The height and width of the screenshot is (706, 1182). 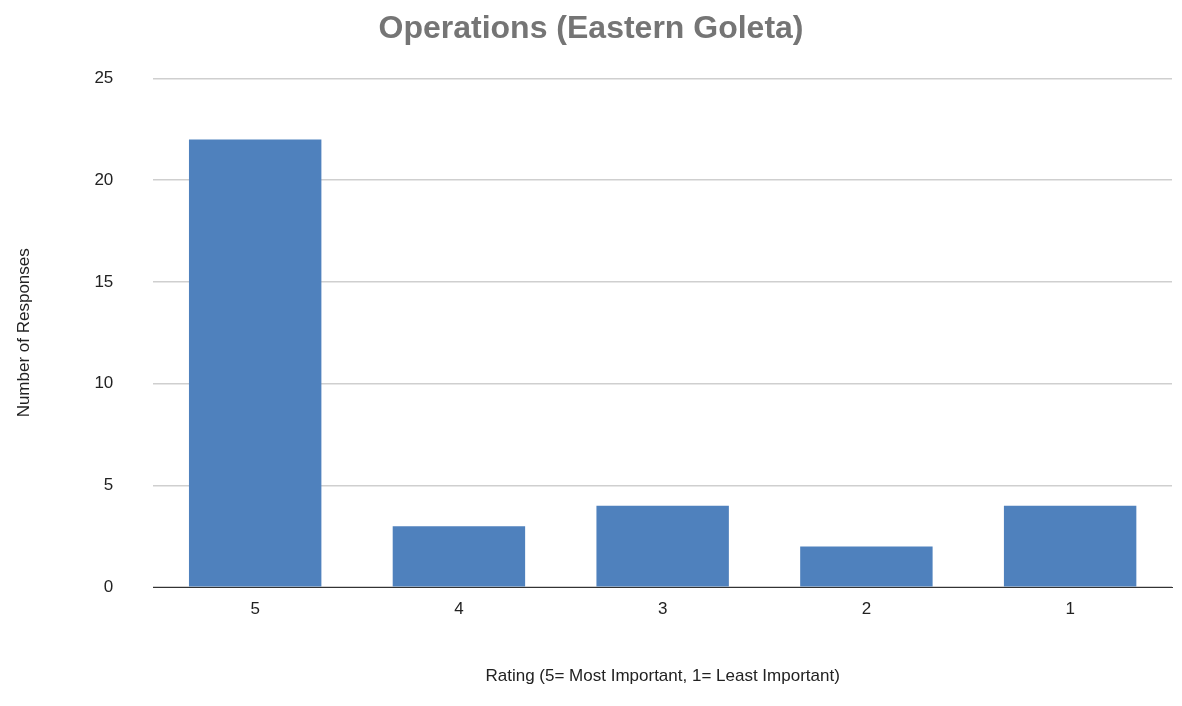 I want to click on y-tick-label: 25, so click(x=104, y=78).